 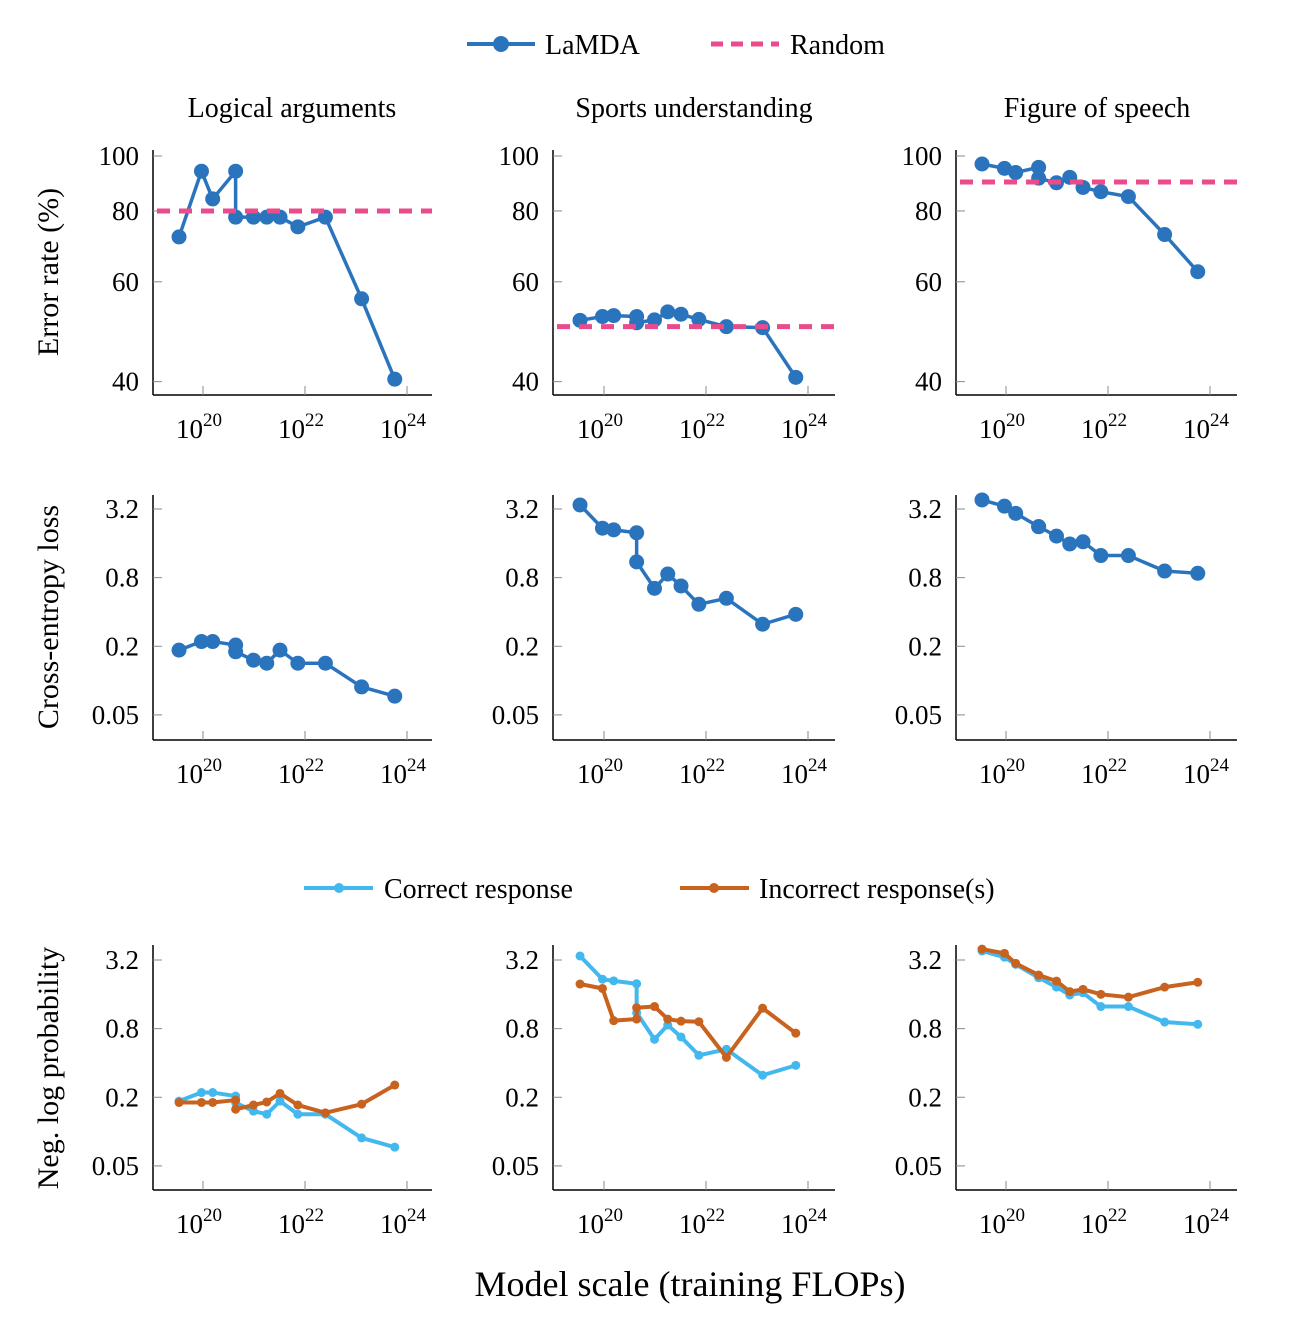 I want to click on legend-correct-marker, so click(x=339, y=888).